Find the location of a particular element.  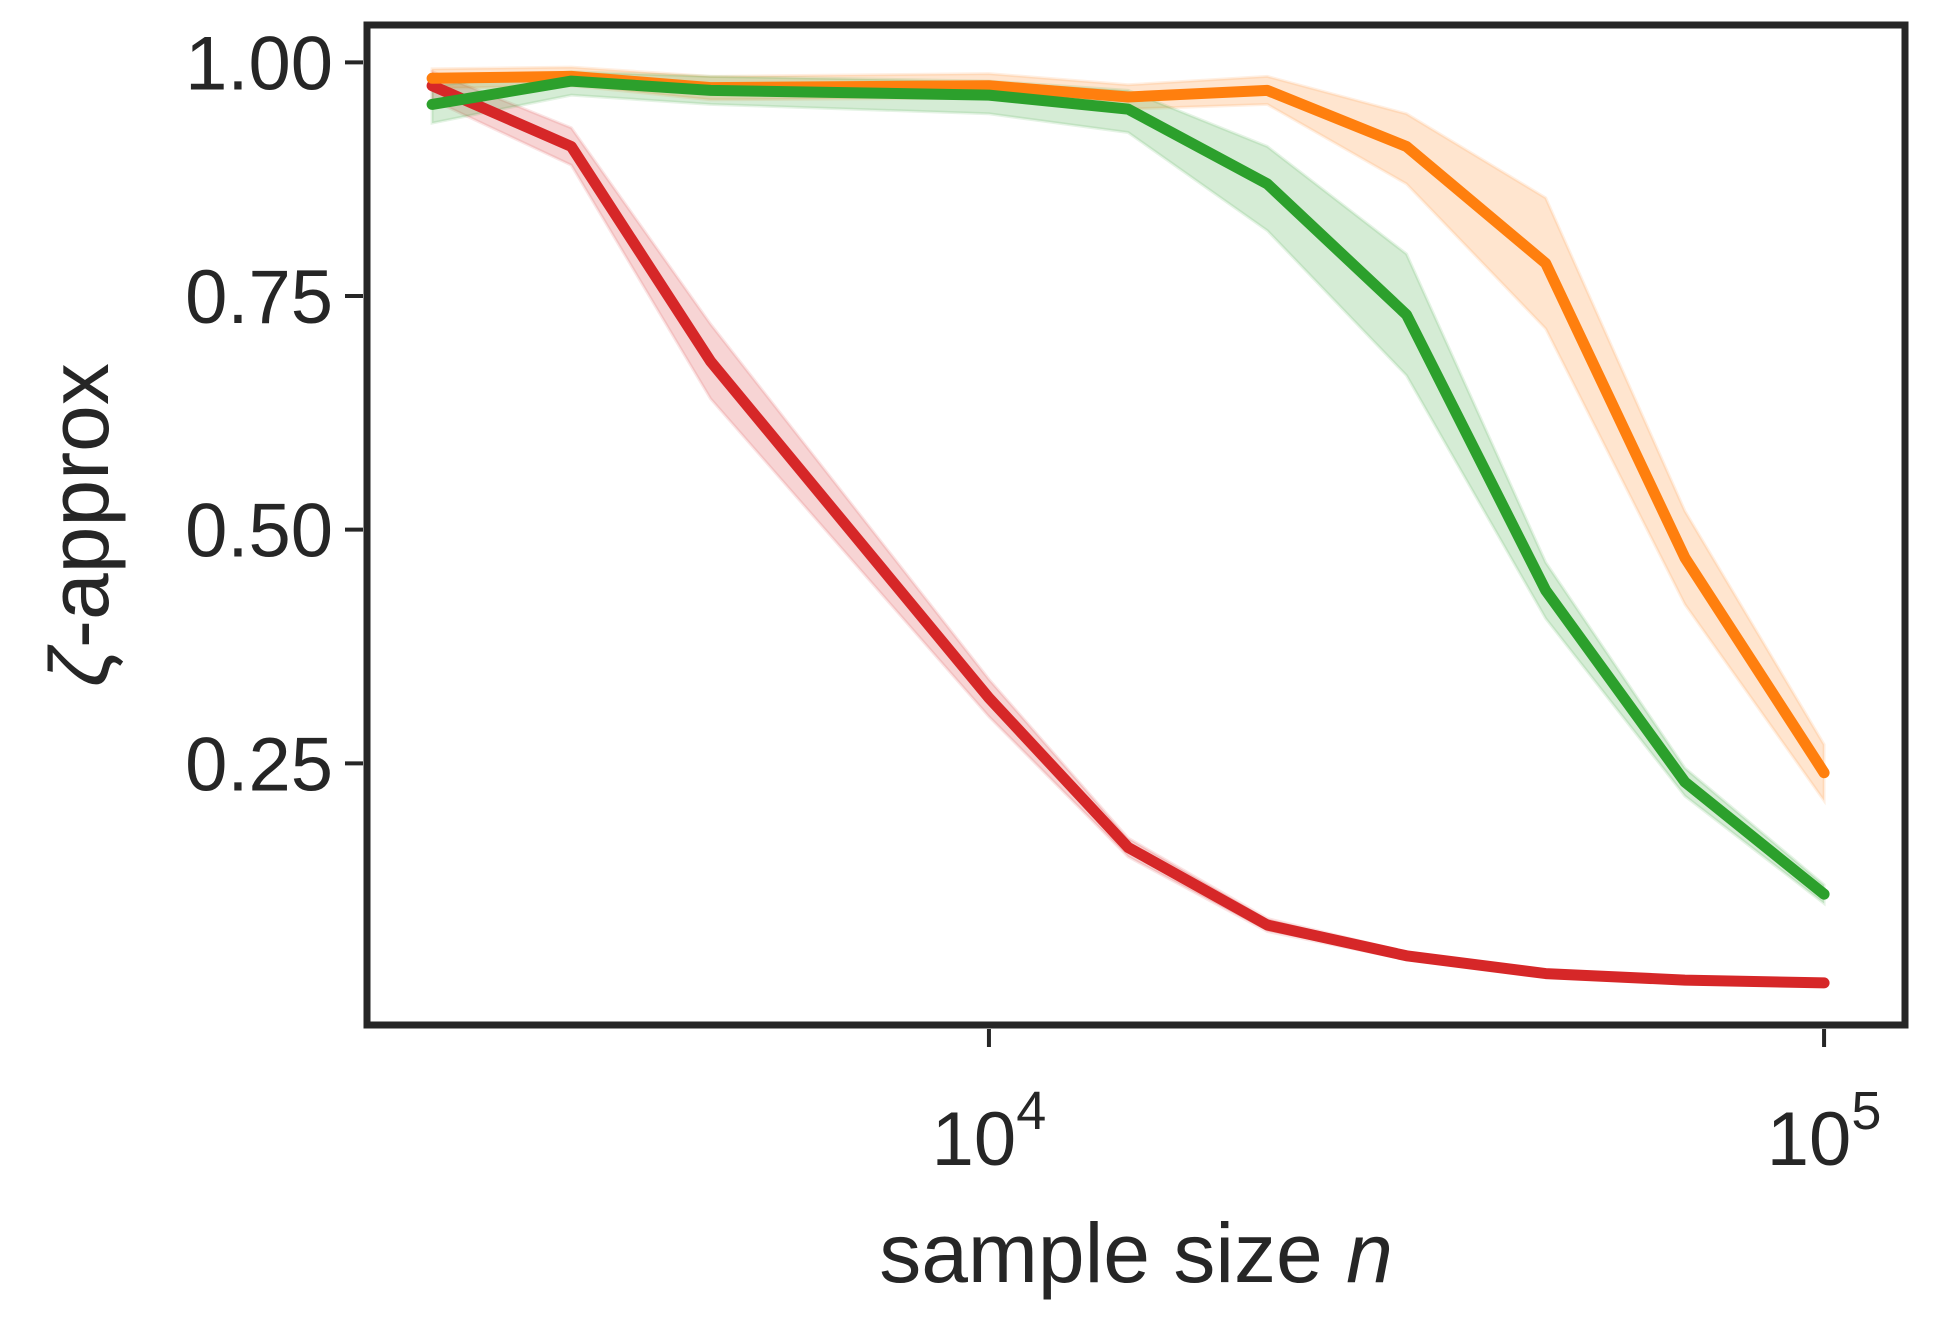

y-axis-label-symbol: ζ is located at coordinates (79, 665).